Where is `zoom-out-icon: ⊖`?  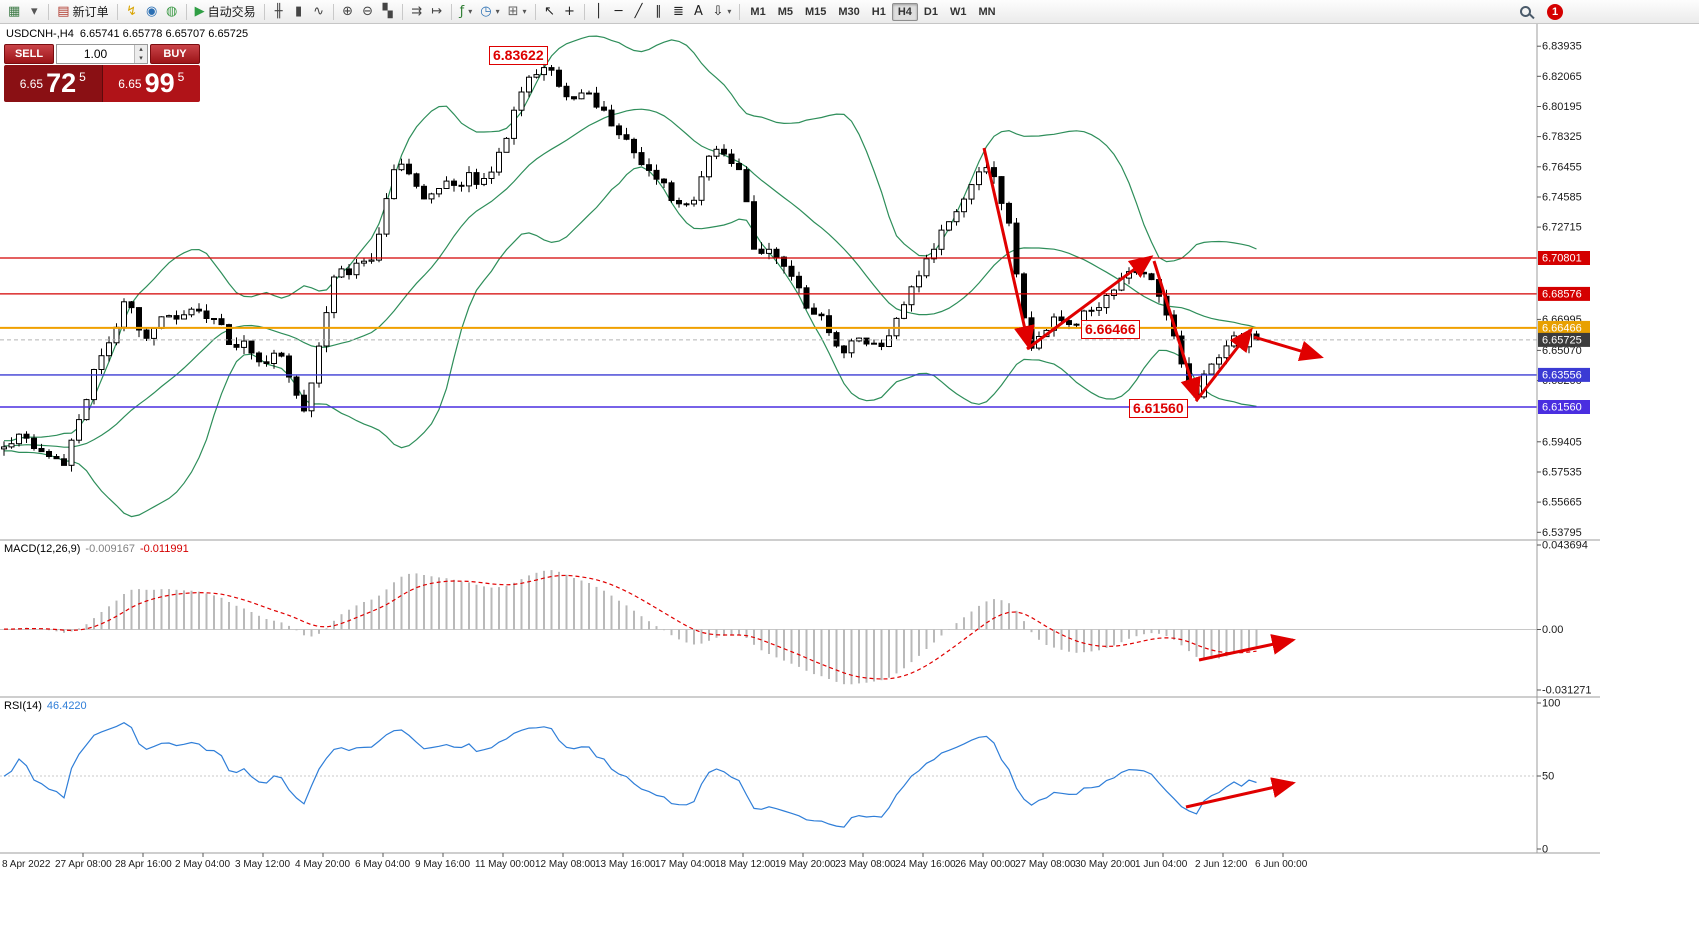 zoom-out-icon: ⊖ is located at coordinates (368, 11).